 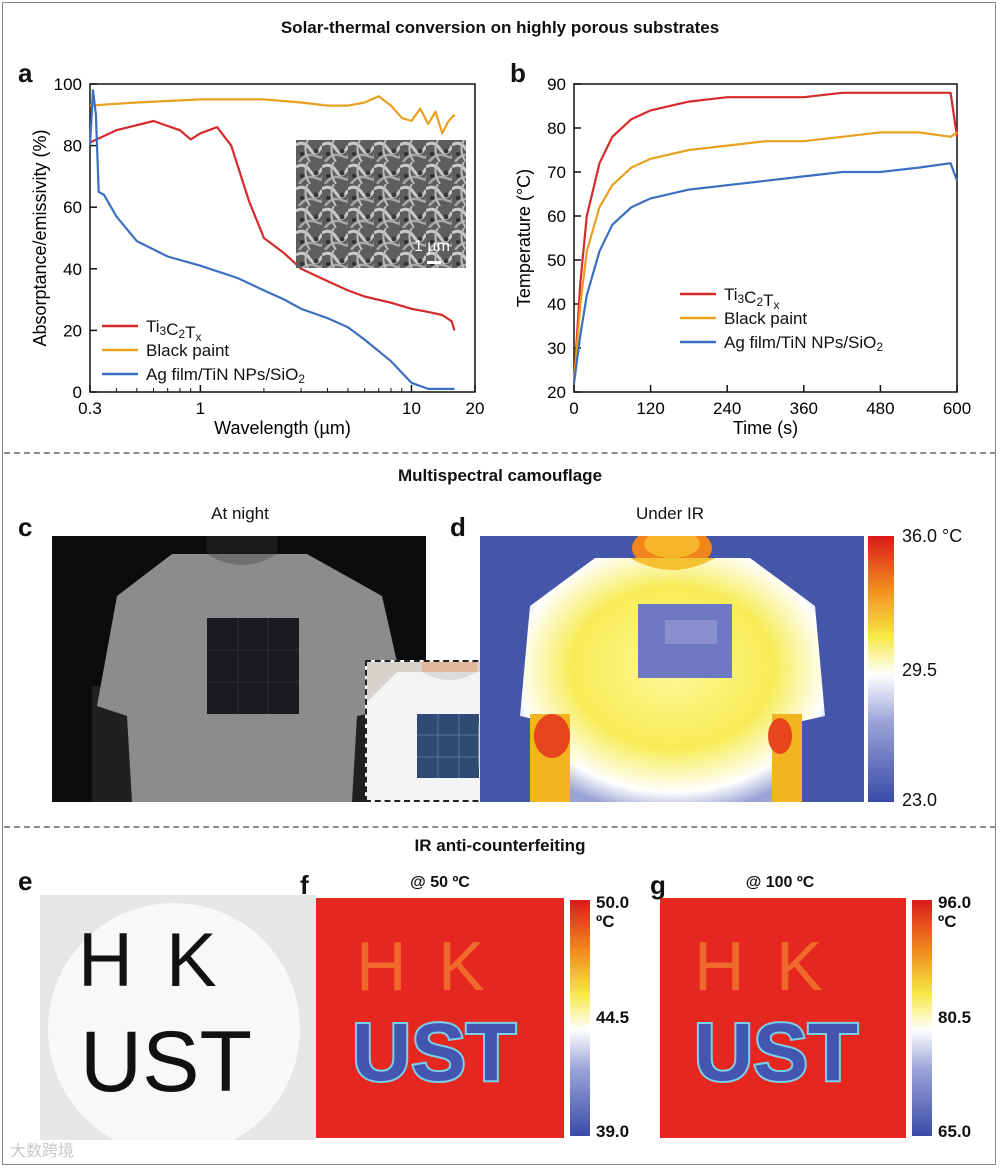 I want to click on scale-bar-label: 1 µm, so click(x=432, y=246).